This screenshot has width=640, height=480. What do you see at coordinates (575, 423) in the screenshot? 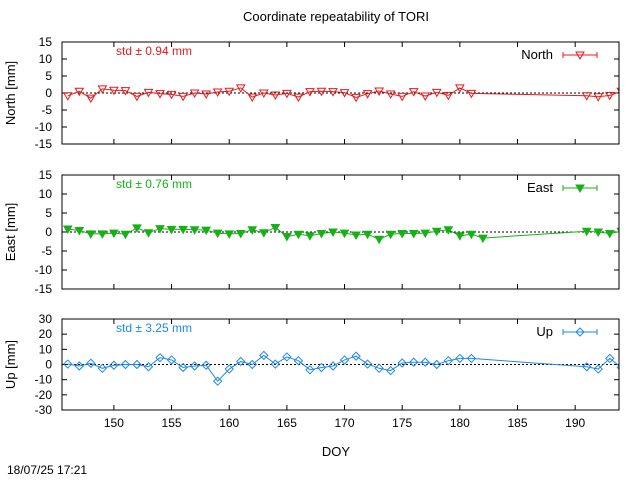
I see `x-tick-label: 190` at bounding box center [575, 423].